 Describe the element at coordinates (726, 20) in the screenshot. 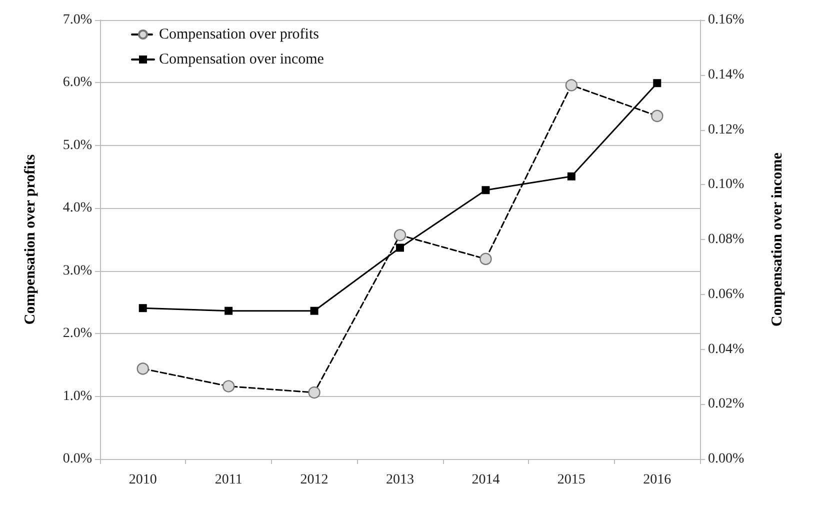

I see `y2-tick-label: 0.16%` at that location.